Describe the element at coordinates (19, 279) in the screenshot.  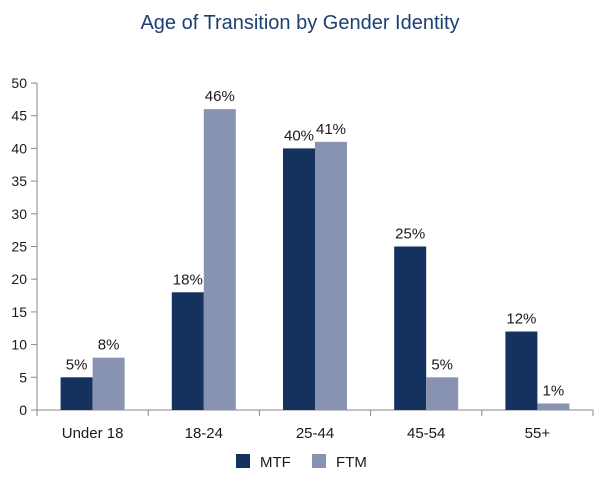
I see `y-tick-label: 20` at that location.